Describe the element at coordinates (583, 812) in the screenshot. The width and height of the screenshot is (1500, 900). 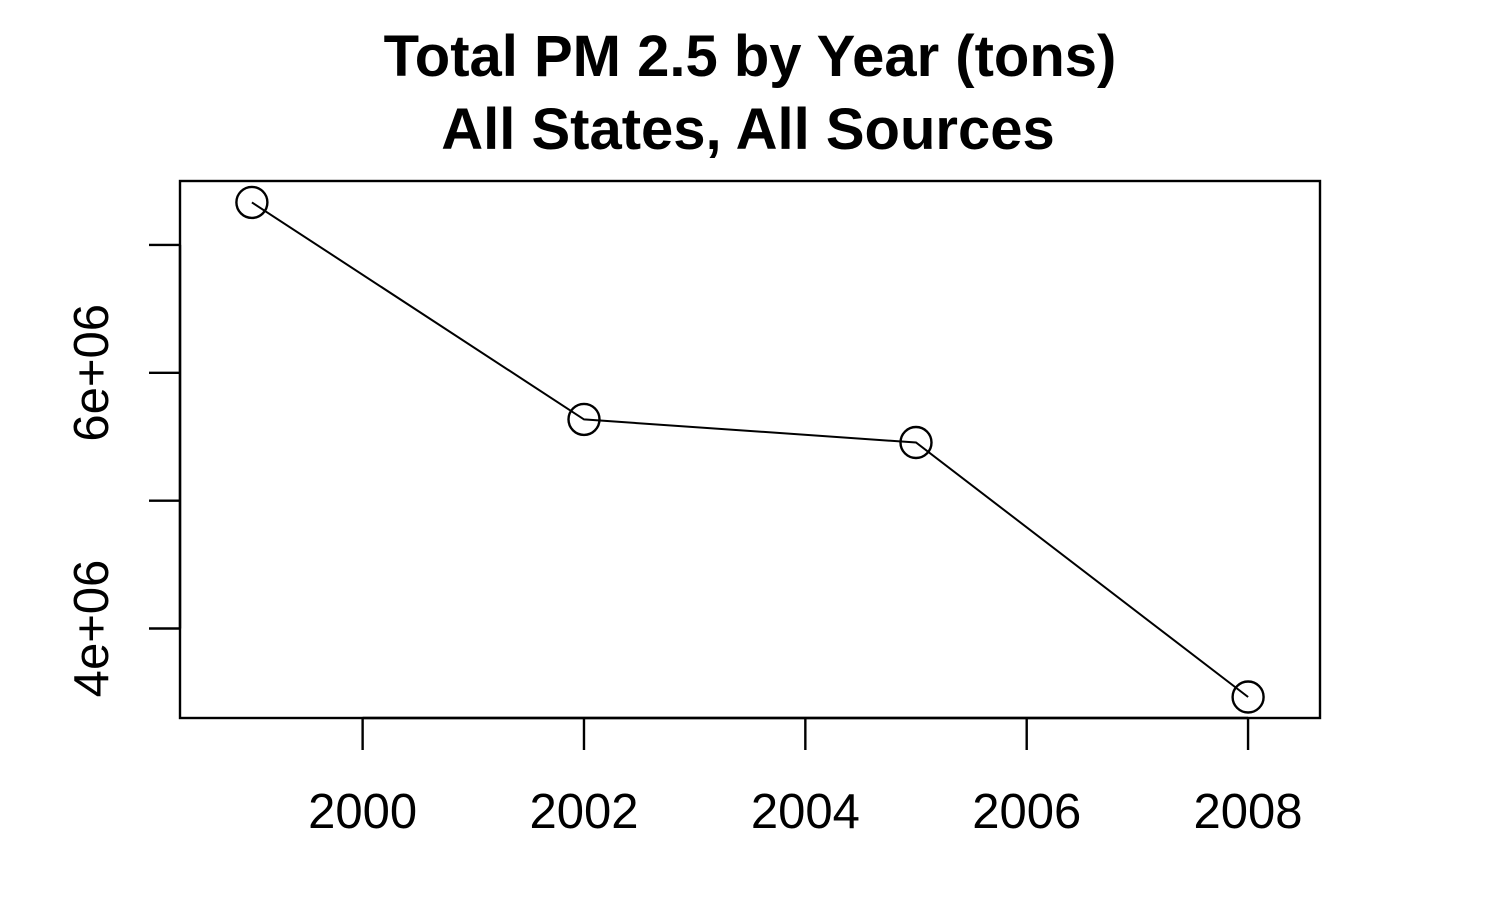
I see `x-tick-label: 2002` at that location.